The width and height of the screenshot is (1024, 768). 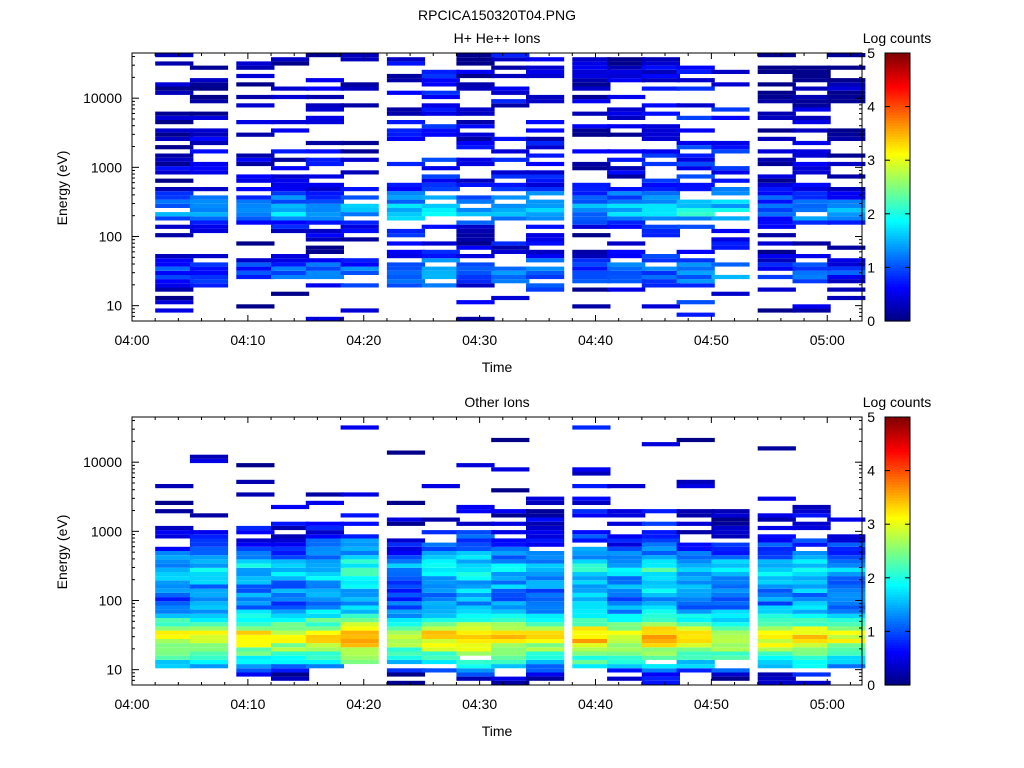 What do you see at coordinates (871, 524) in the screenshot?
I see `colorbar-tick-label: 3` at bounding box center [871, 524].